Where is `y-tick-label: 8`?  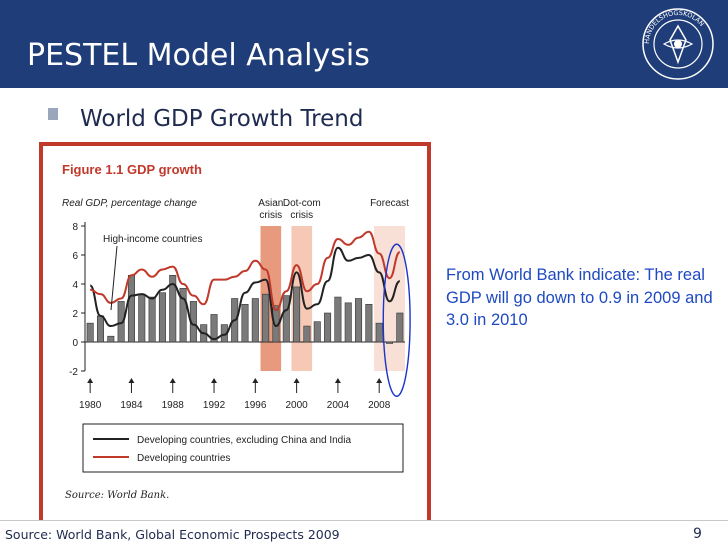 y-tick-label: 8 is located at coordinates (75, 227).